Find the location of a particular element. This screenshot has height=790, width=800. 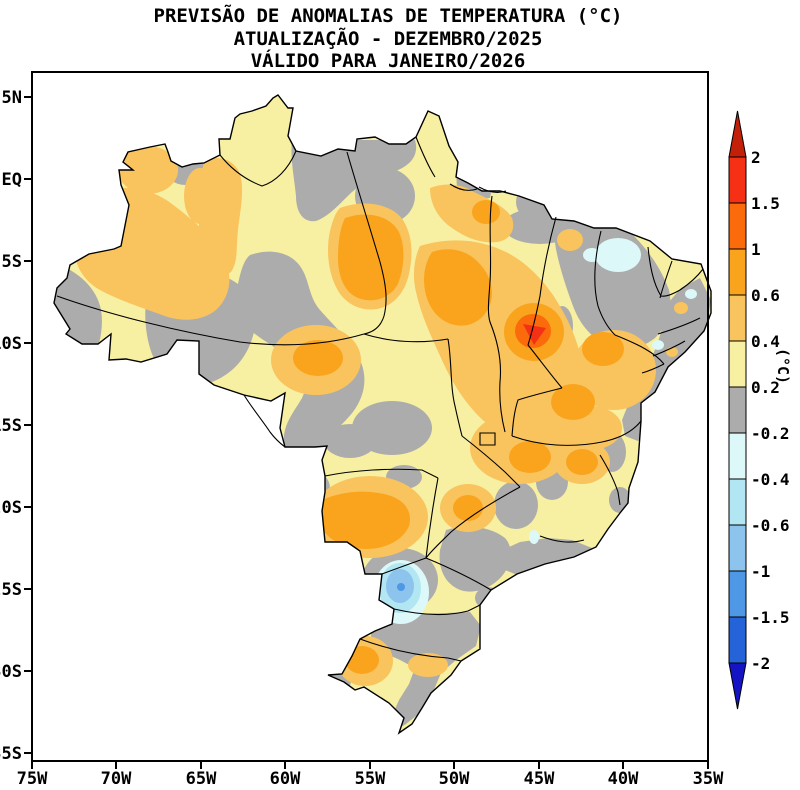

cb-label-1-5: 1.5 is located at coordinates (765, 203).